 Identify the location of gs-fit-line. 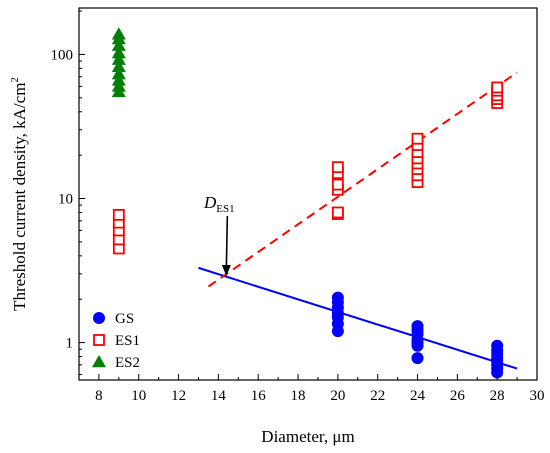
(358, 318).